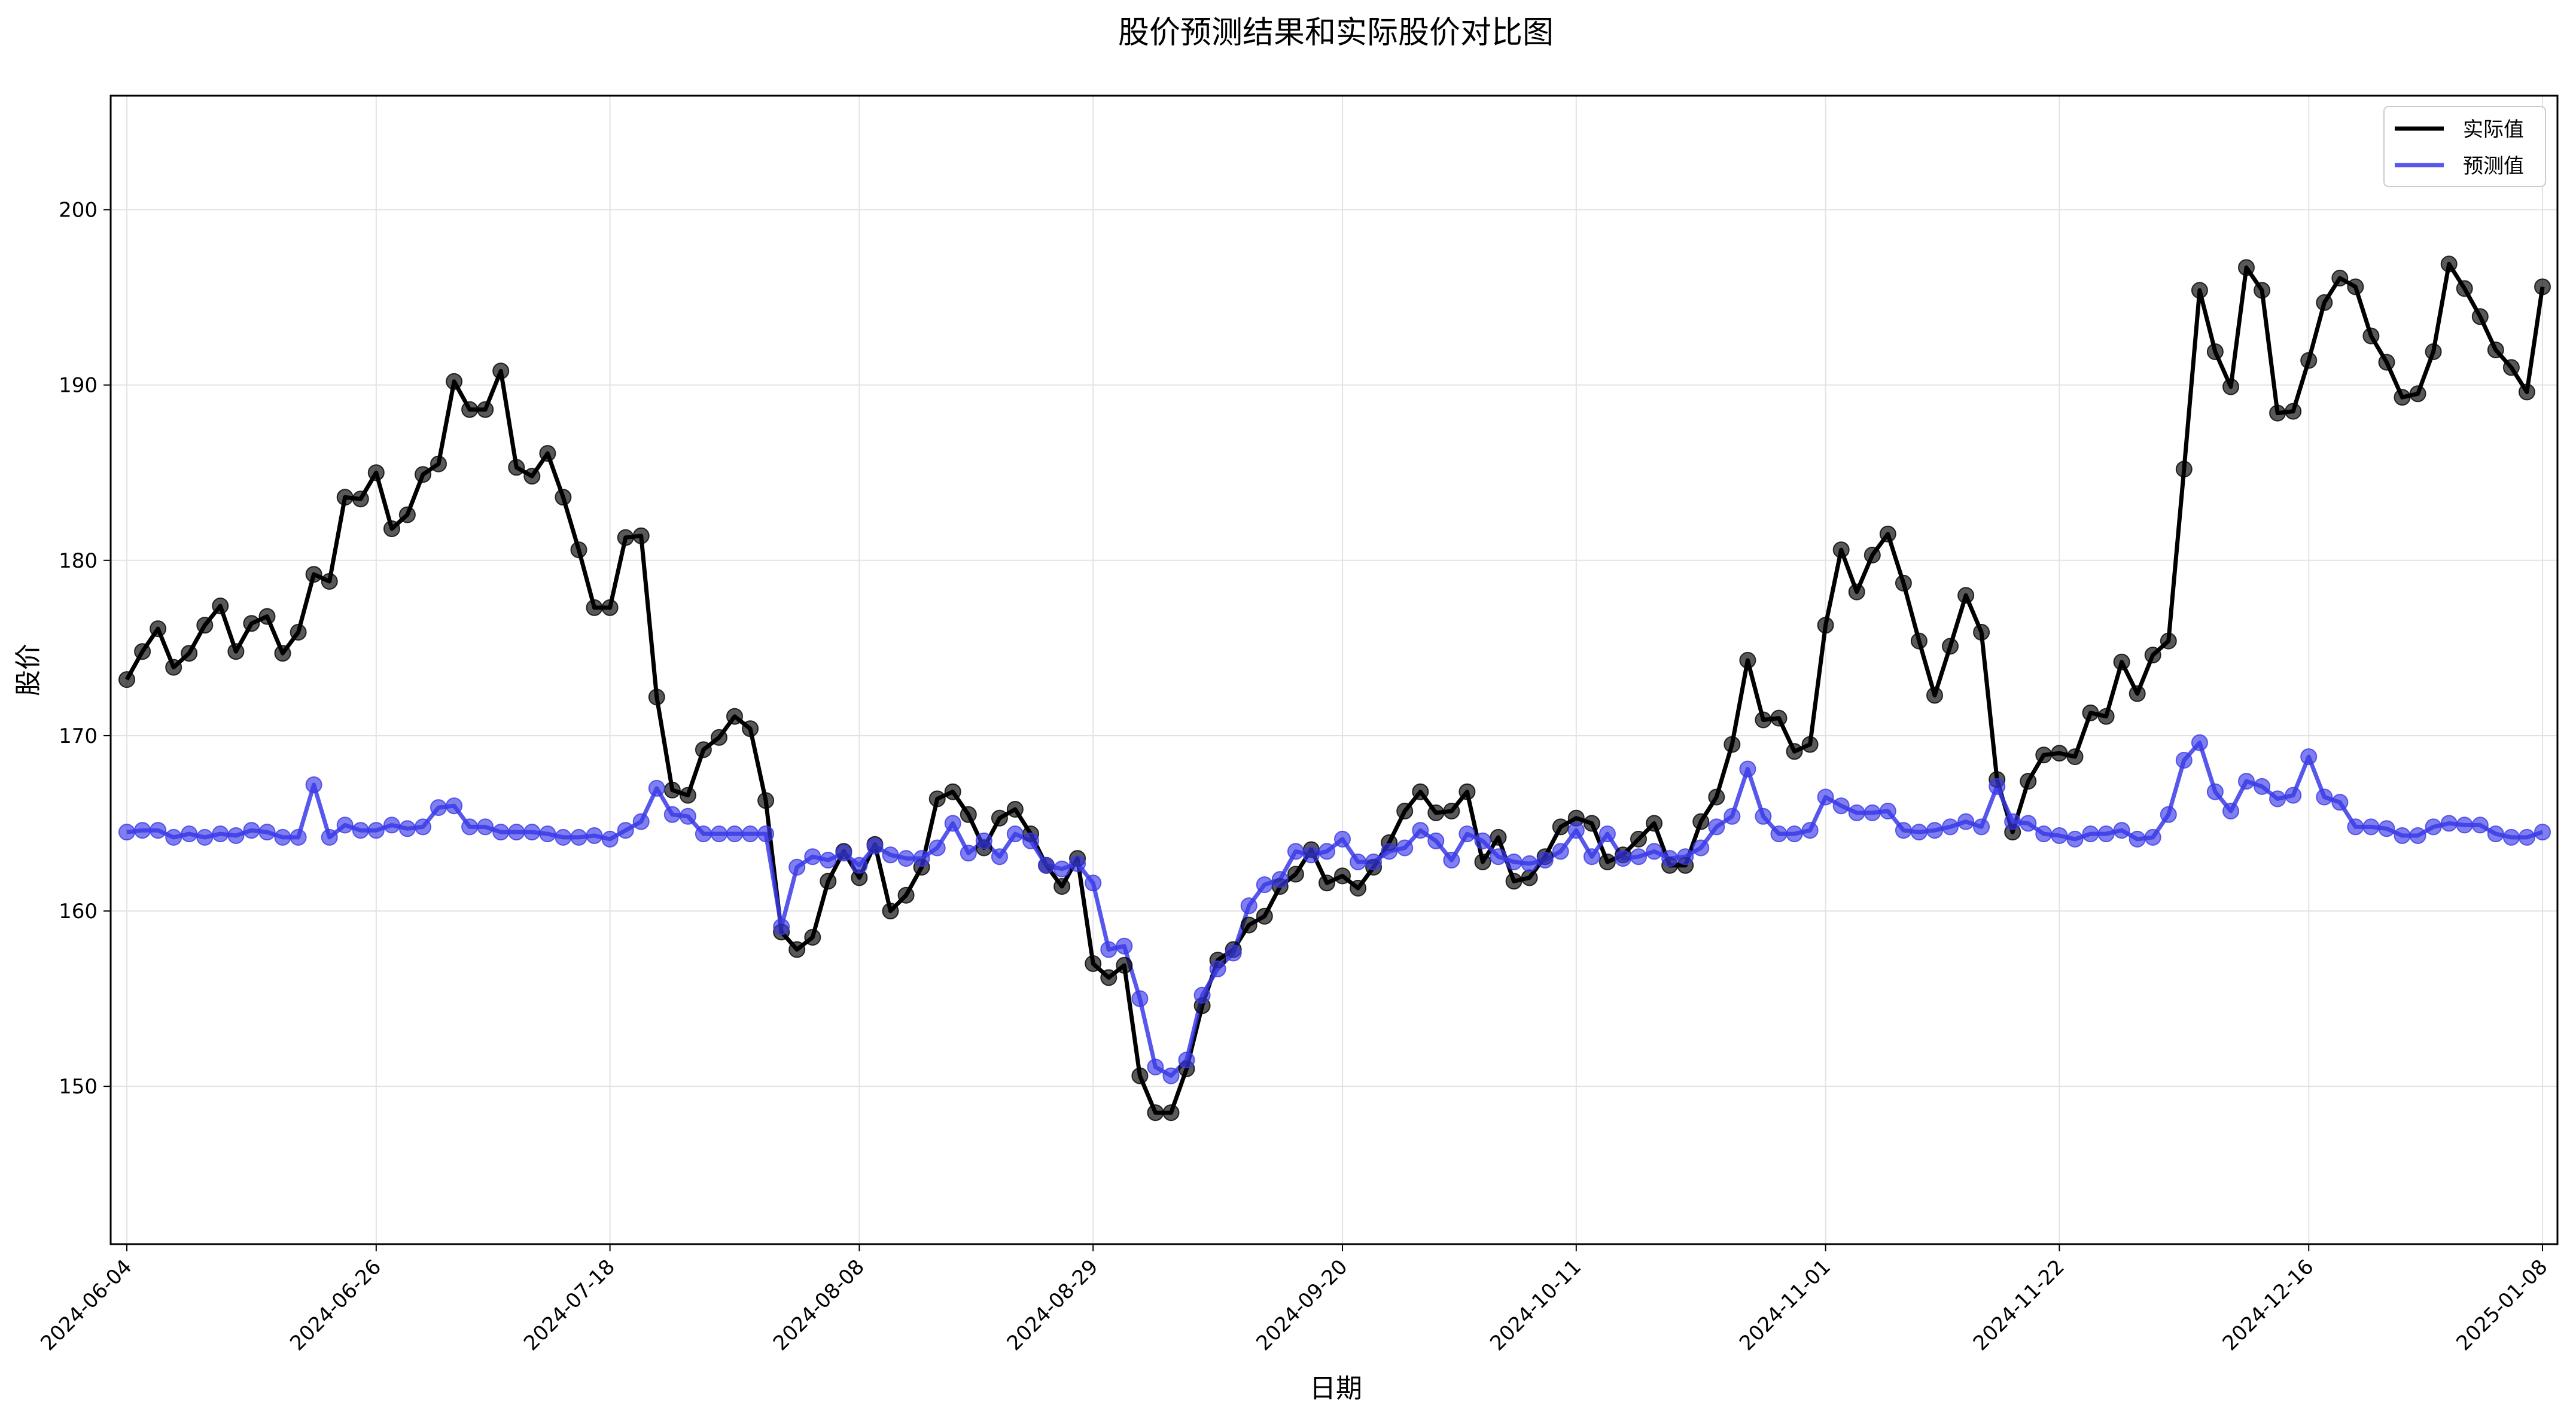 The image size is (2576, 1417). Describe the element at coordinates (1535, 1305) in the screenshot. I see `x-tick-label: 2024-10-11` at that location.